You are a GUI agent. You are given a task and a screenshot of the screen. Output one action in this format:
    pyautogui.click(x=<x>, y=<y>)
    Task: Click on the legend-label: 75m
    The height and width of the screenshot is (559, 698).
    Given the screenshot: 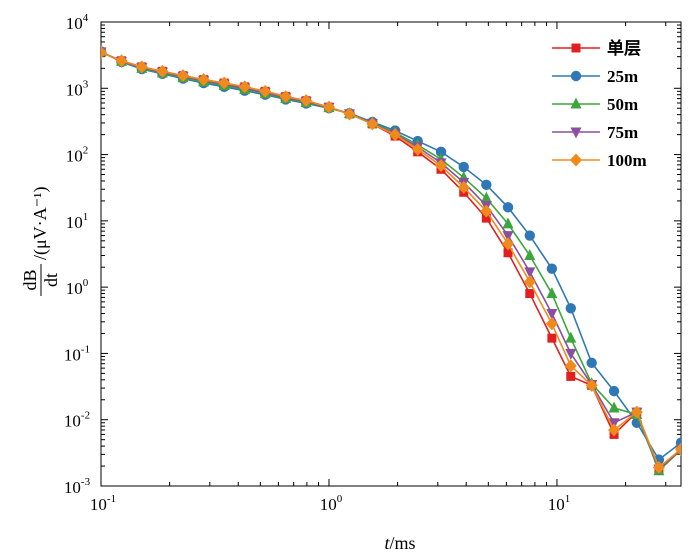 What is the action you would take?
    pyautogui.click(x=622, y=132)
    